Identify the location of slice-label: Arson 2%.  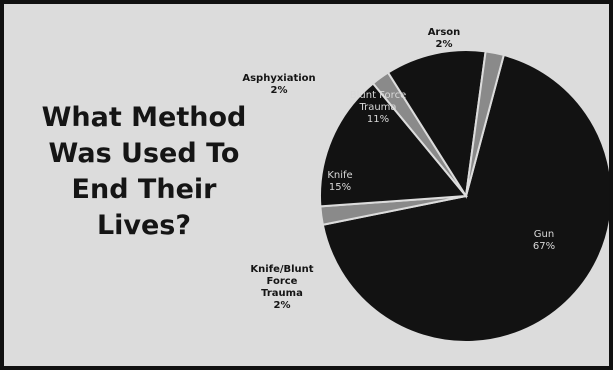
(444, 38).